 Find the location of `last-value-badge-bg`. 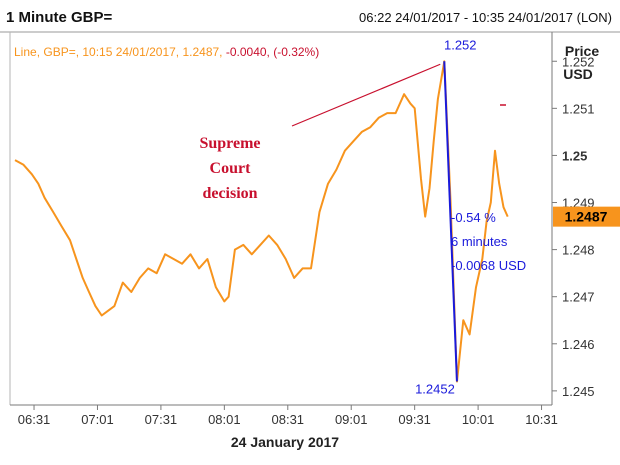

last-value-badge-bg is located at coordinates (586, 216).